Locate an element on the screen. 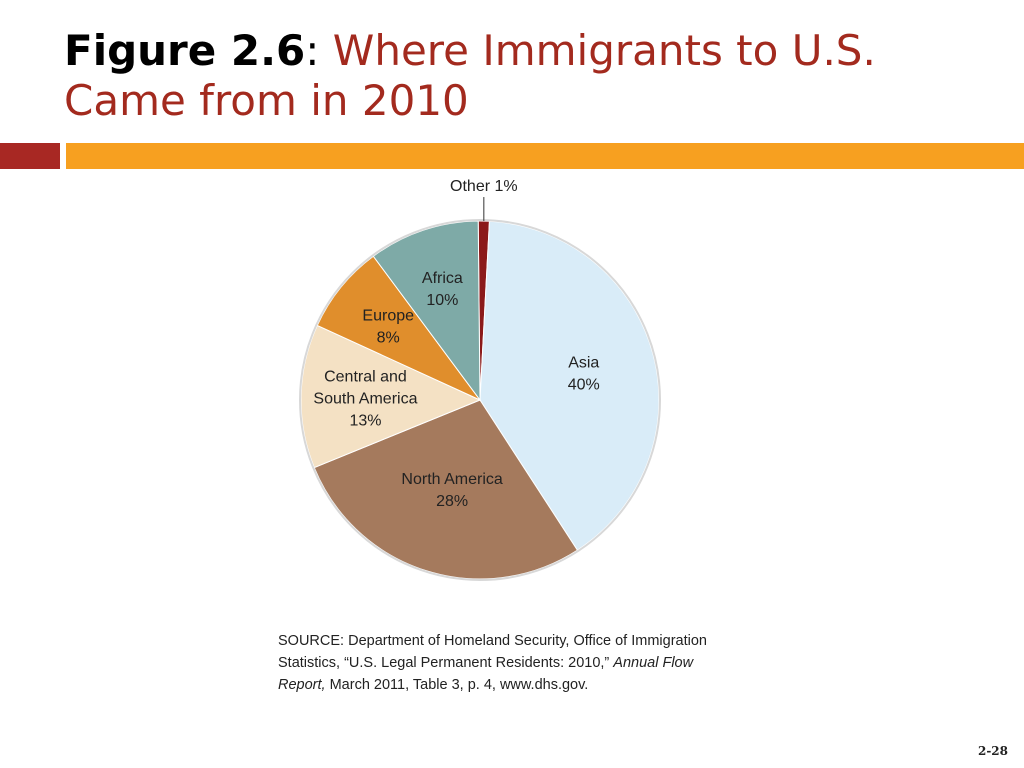 This screenshot has height=768, width=1024. pie-slice-africa is located at coordinates (426, 311).